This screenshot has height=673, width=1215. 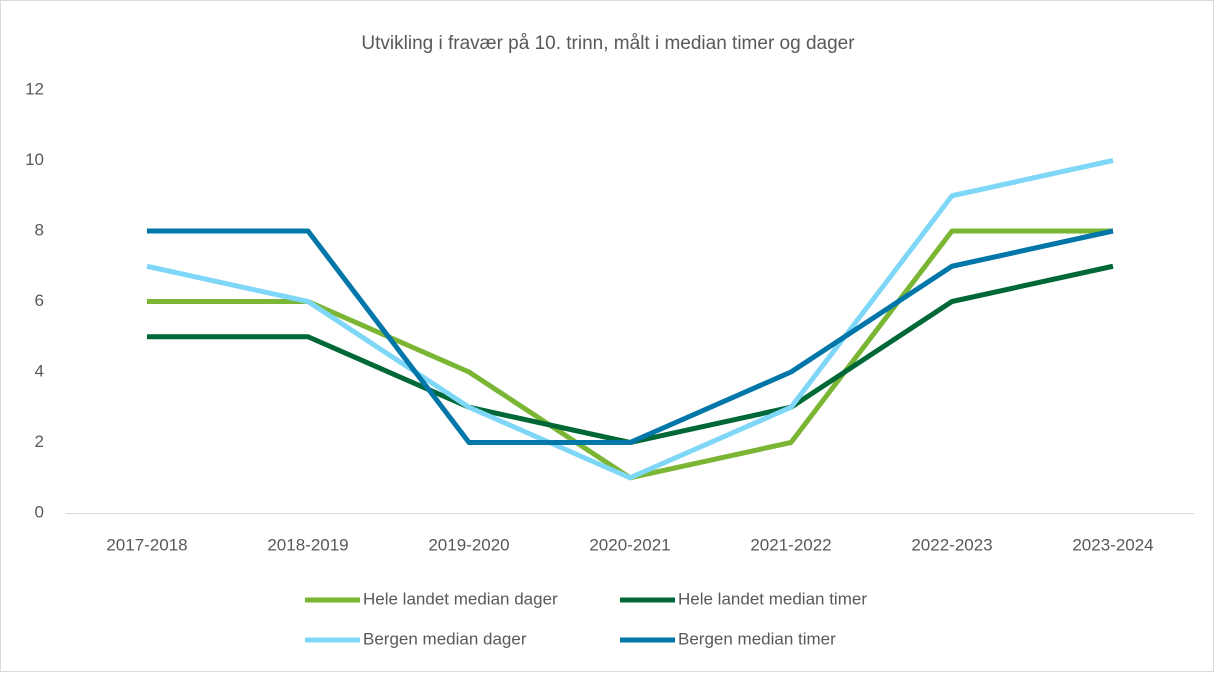 I want to click on x-tick-label: 2019-2020, so click(x=468, y=544).